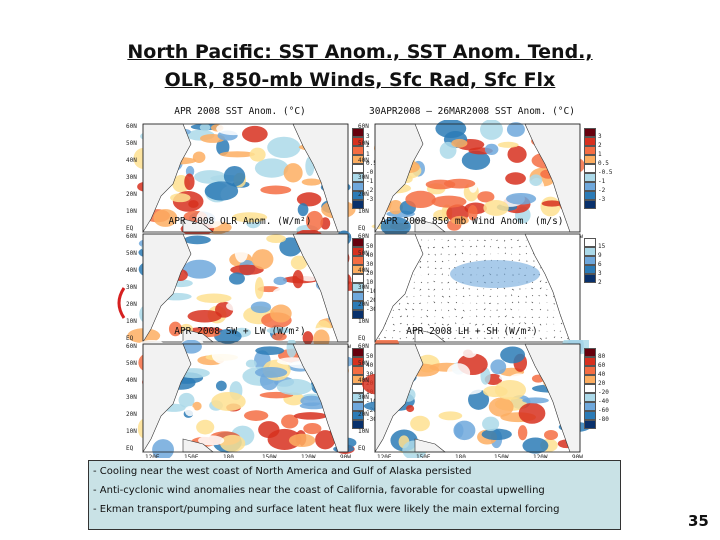  Describe the element at coordinates (362, 228) in the screenshot. I see `lat-tick-label: EQ` at that location.